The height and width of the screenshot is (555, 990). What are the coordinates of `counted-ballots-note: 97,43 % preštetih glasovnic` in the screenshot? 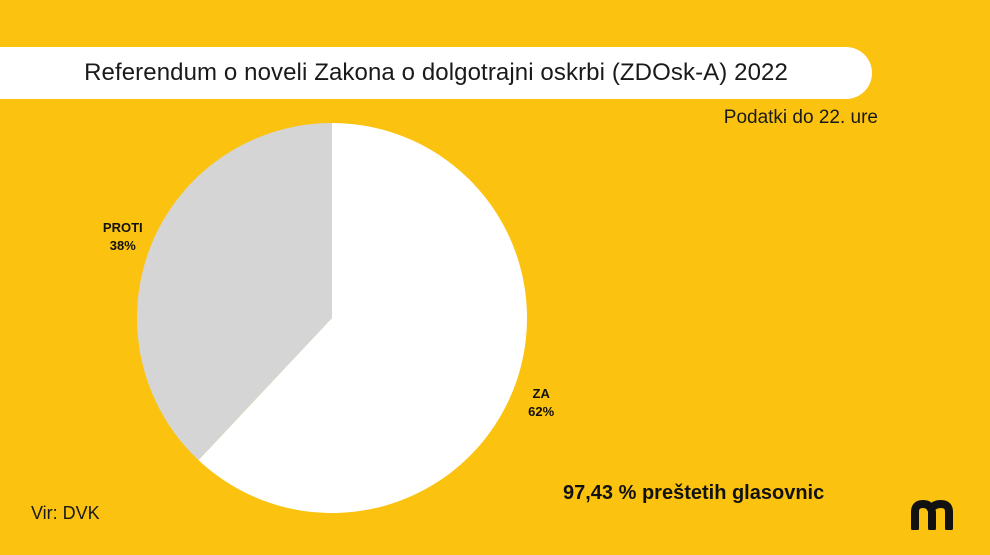 It's located at (694, 493).